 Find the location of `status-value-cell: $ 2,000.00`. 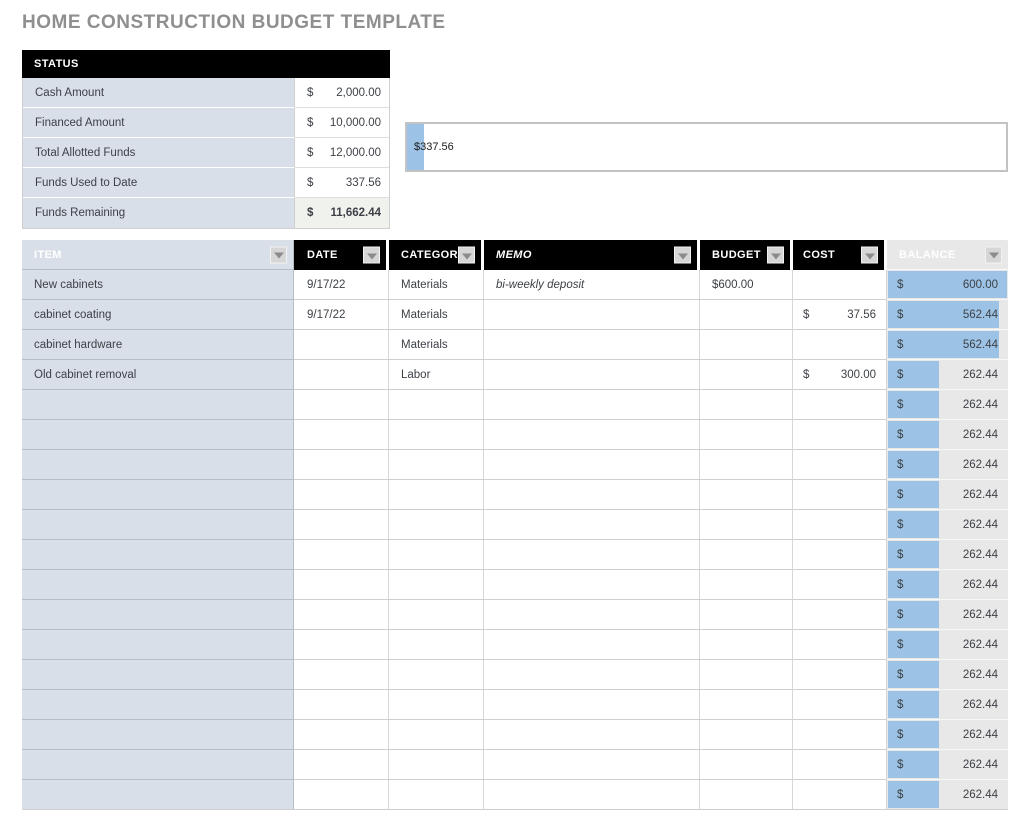

status-value-cell: $ 2,000.00 is located at coordinates (342, 93).